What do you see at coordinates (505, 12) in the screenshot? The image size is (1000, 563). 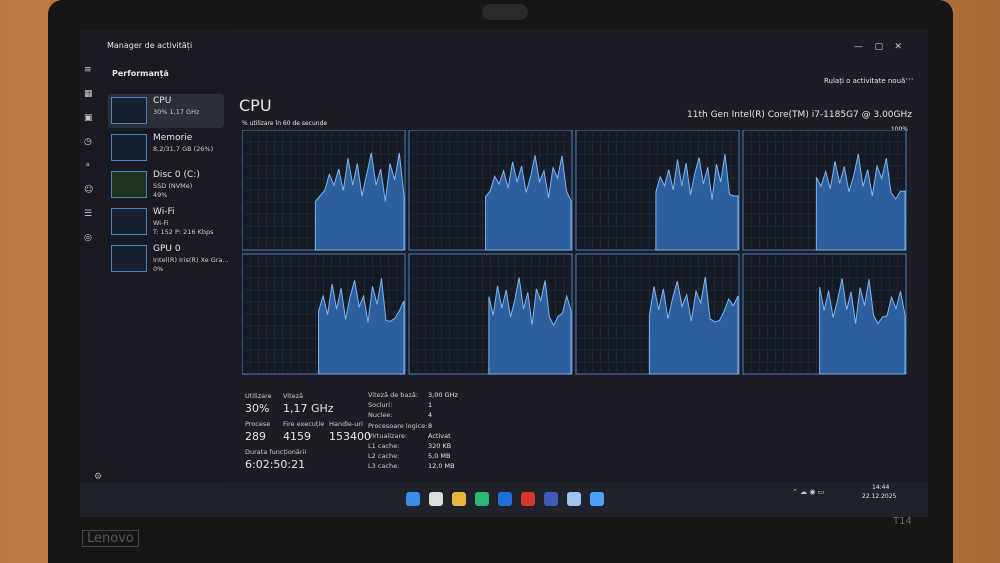 I see `webcam` at bounding box center [505, 12].